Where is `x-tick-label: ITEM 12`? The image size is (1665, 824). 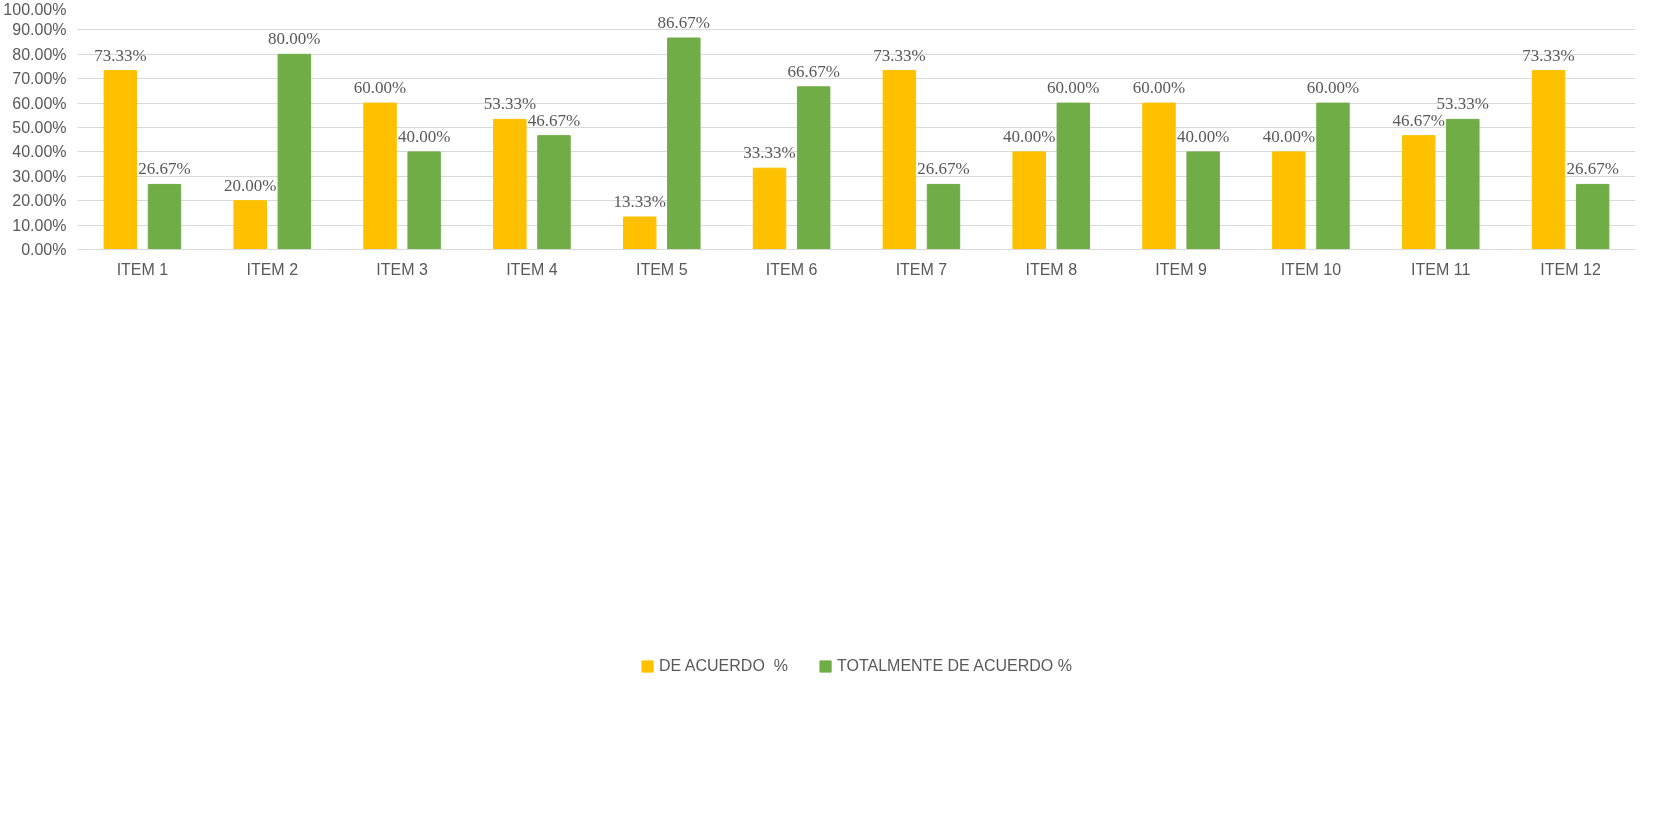 x-tick-label: ITEM 12 is located at coordinates (1570, 269).